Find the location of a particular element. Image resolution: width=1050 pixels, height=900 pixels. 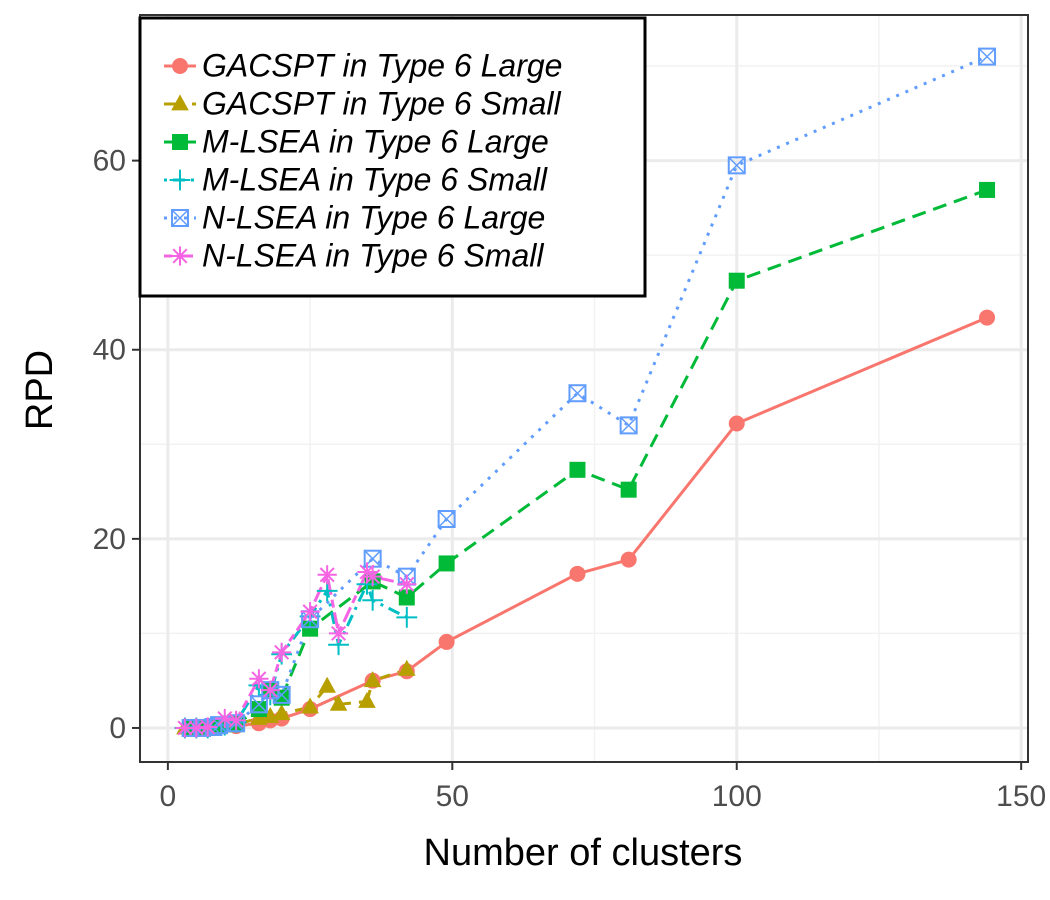

x-tick-label: 50 is located at coordinates (452, 796).